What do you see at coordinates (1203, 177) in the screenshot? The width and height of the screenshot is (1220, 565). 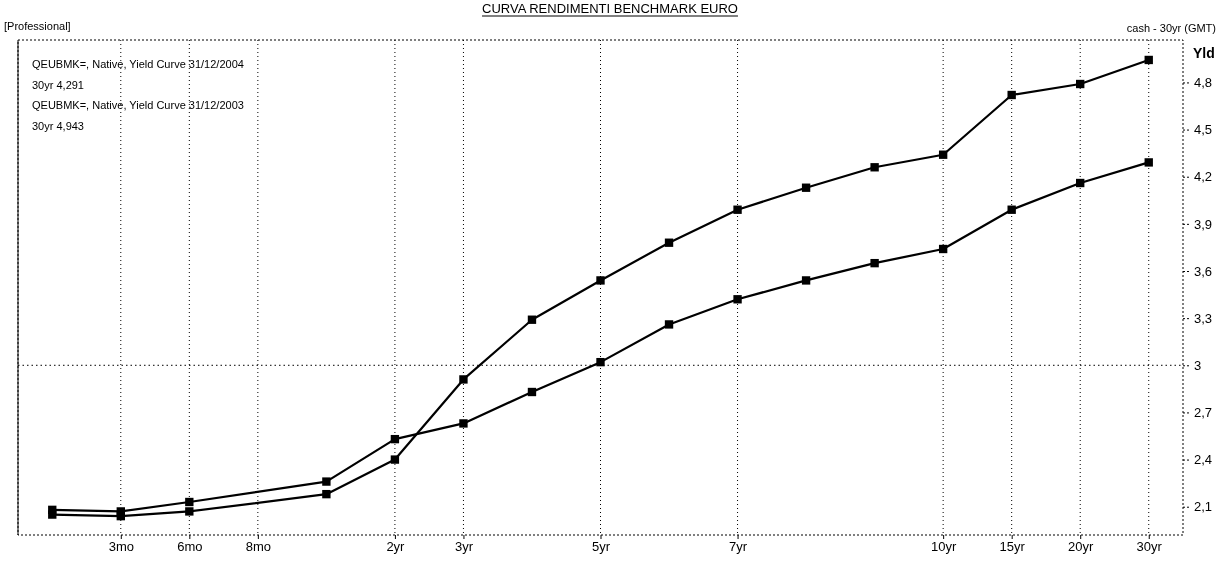 I see `y-tick-label: 4,2` at bounding box center [1203, 177].